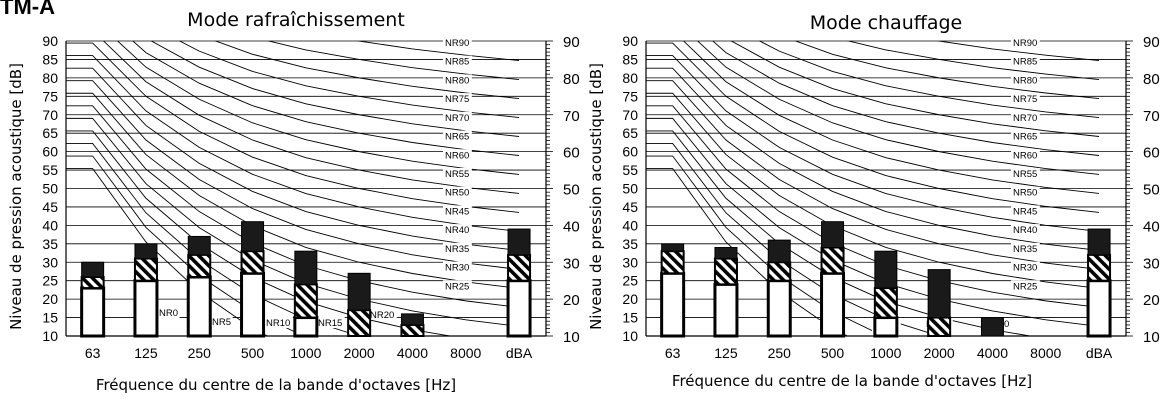 The width and height of the screenshot is (1160, 399). What do you see at coordinates (885, 353) in the screenshot?
I see `x-tick-label: 1000` at bounding box center [885, 353].